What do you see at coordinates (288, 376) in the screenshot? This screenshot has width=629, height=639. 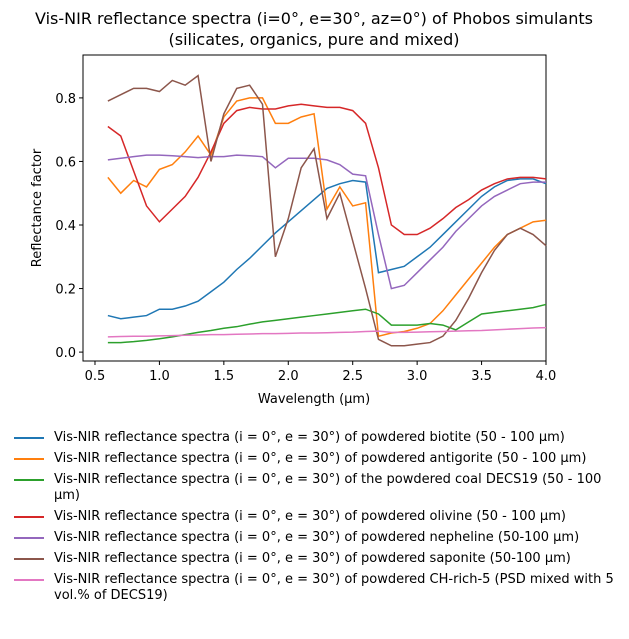 I see `x-tick-label: 2.0` at bounding box center [288, 376].